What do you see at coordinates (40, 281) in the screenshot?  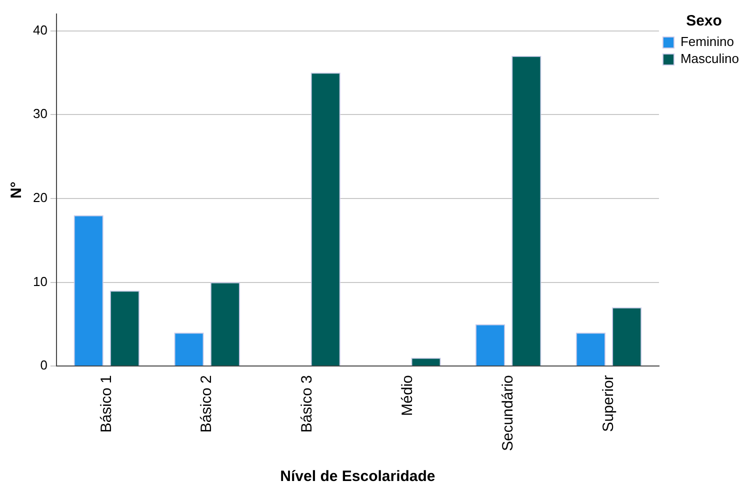 I see `y-tick-label: 10` at bounding box center [40, 281].